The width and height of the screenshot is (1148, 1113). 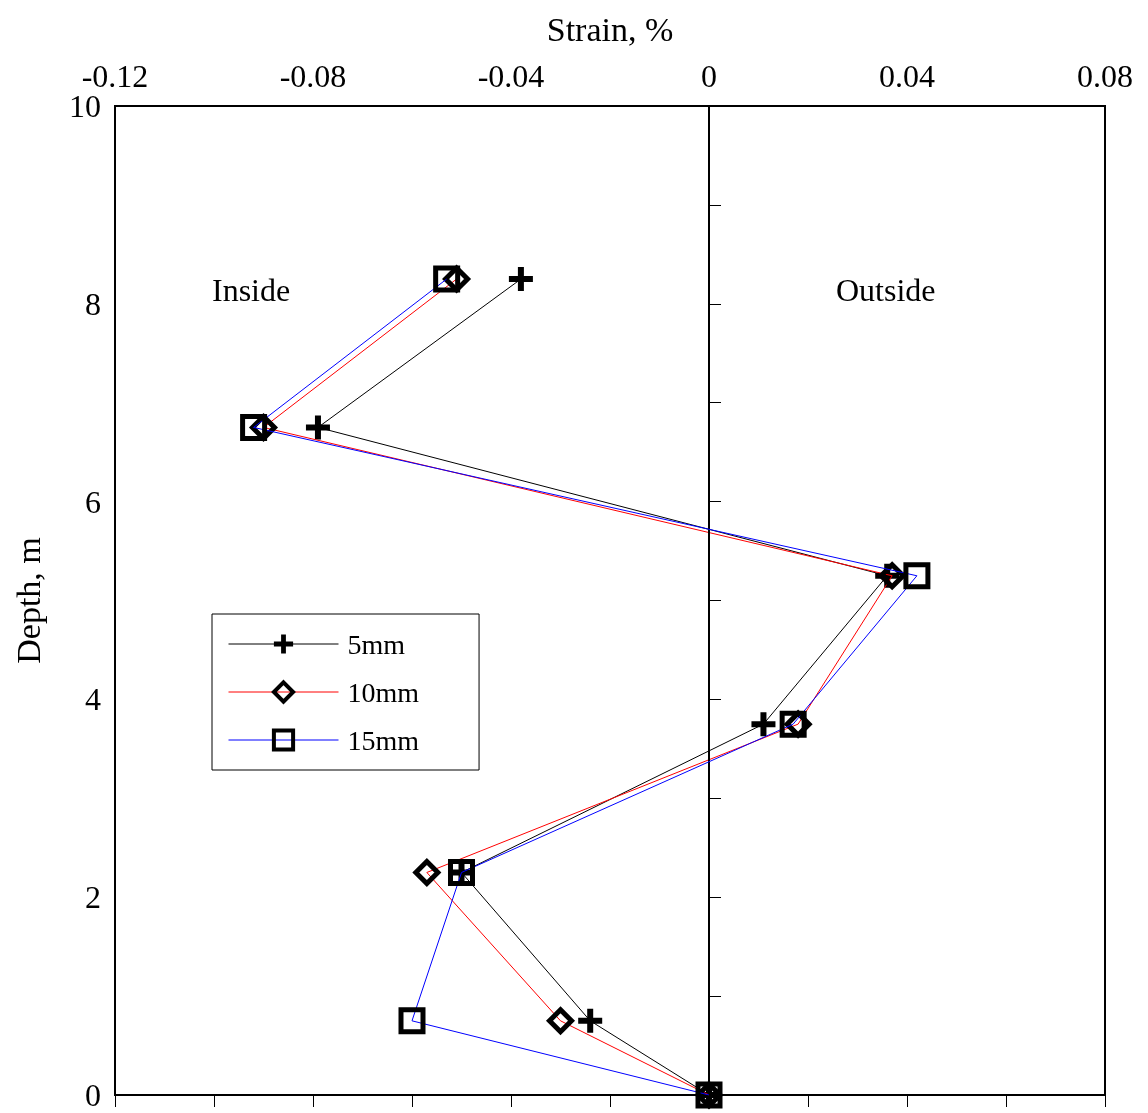 What do you see at coordinates (313, 76) in the screenshot?
I see `x-tick-label: -0.08` at bounding box center [313, 76].